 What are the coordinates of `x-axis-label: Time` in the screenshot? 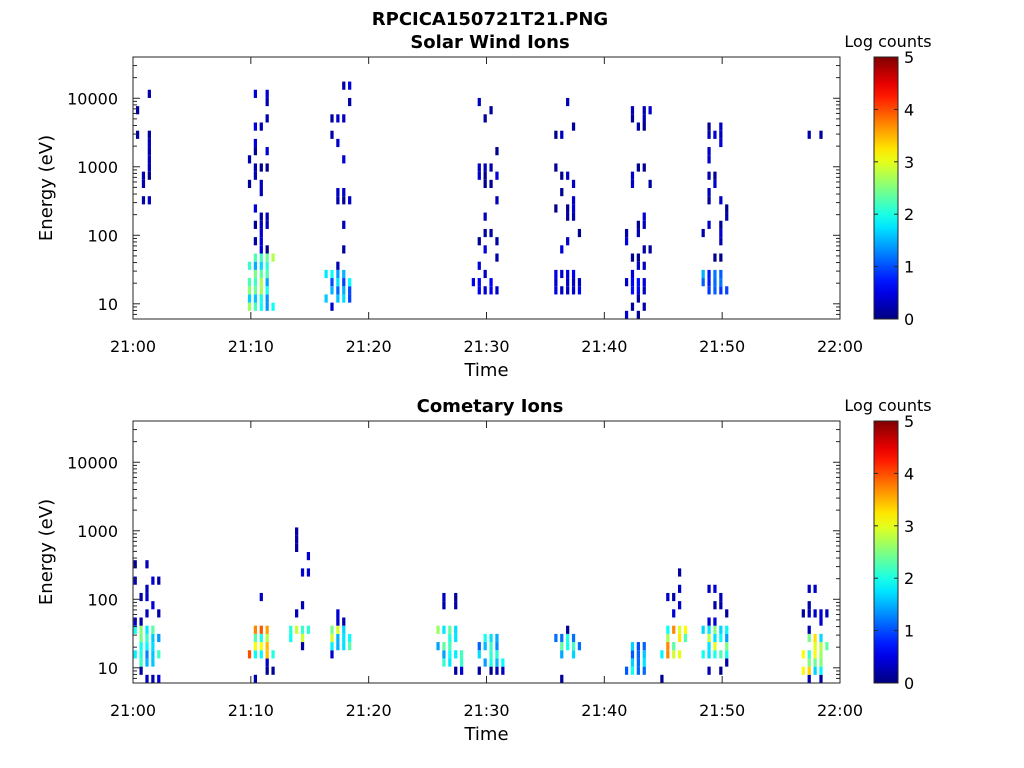 It's located at (485, 734).